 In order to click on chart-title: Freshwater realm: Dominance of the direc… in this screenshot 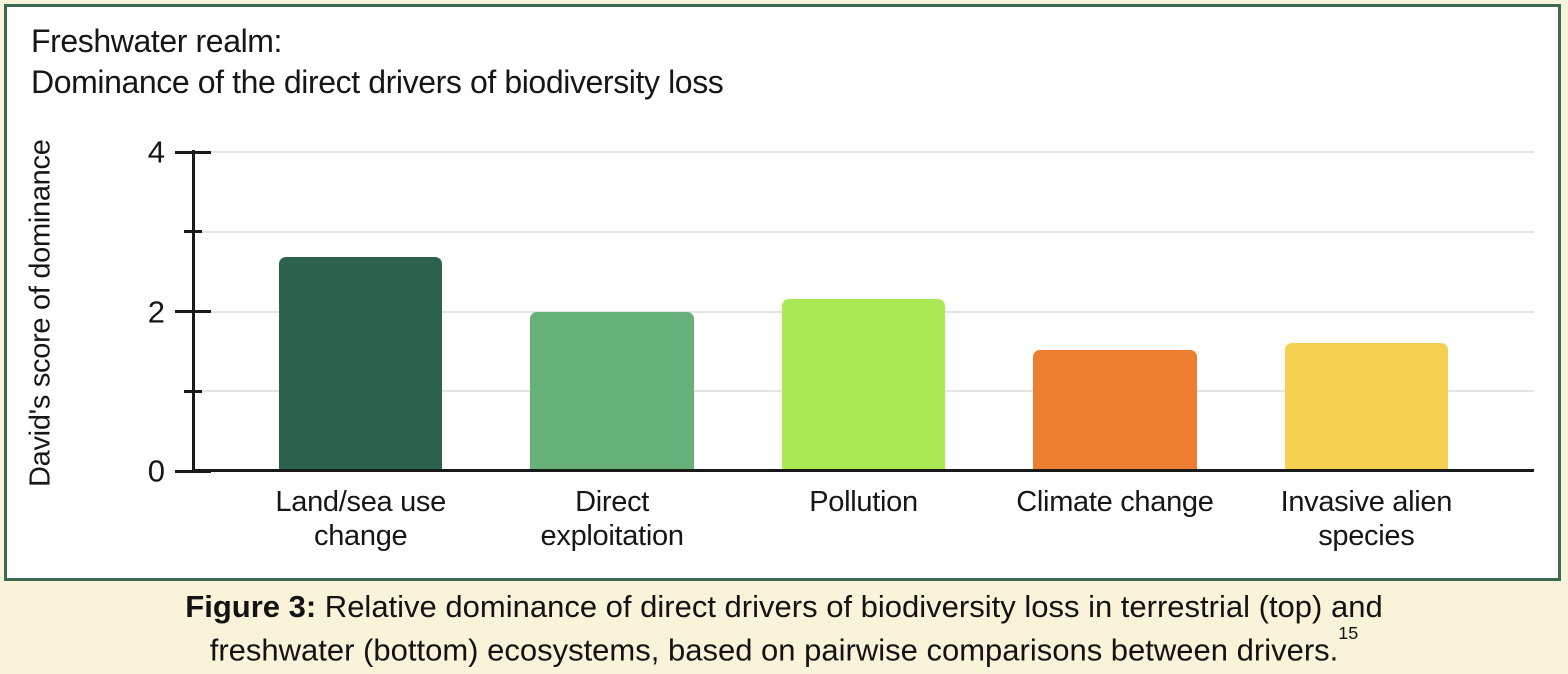, I will do `click(377, 62)`.